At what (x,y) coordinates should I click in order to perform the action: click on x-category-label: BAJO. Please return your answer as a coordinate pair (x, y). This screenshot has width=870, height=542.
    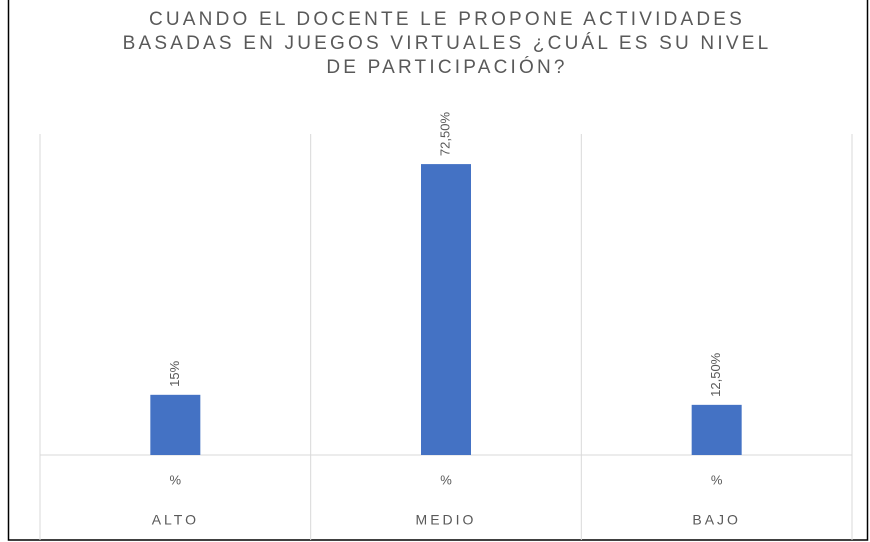
    Looking at the image, I should click on (716, 520).